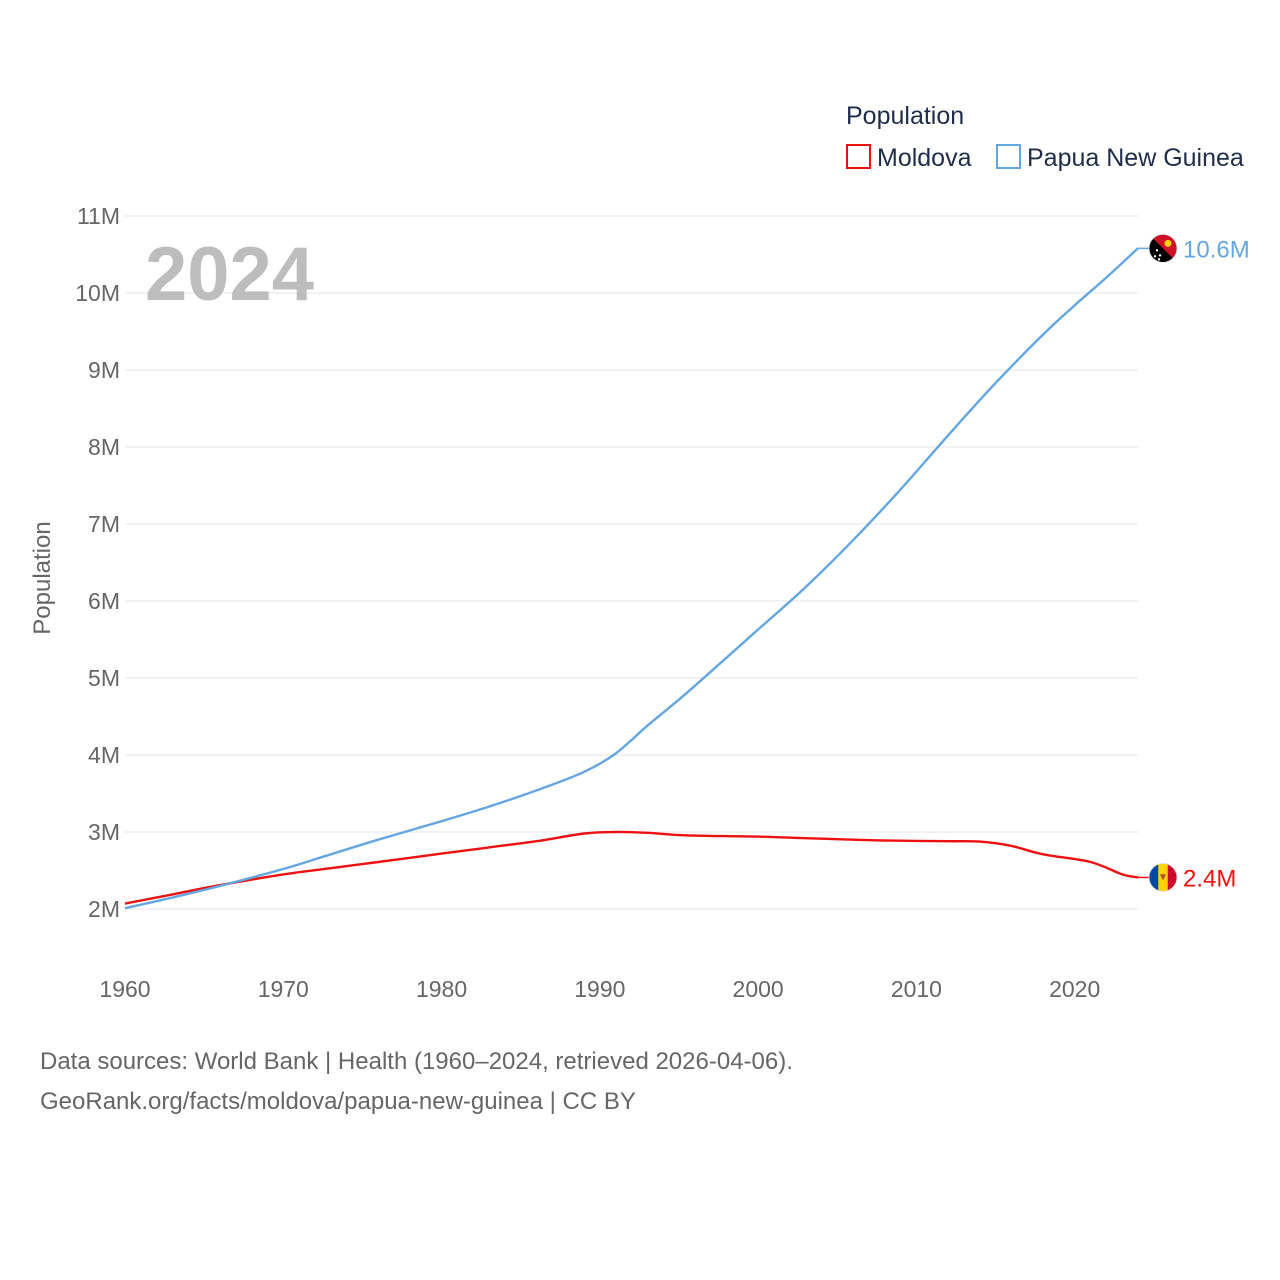 The image size is (1280, 1280). Describe the element at coordinates (104, 755) in the screenshot. I see `y-tick-label: 4M` at that location.